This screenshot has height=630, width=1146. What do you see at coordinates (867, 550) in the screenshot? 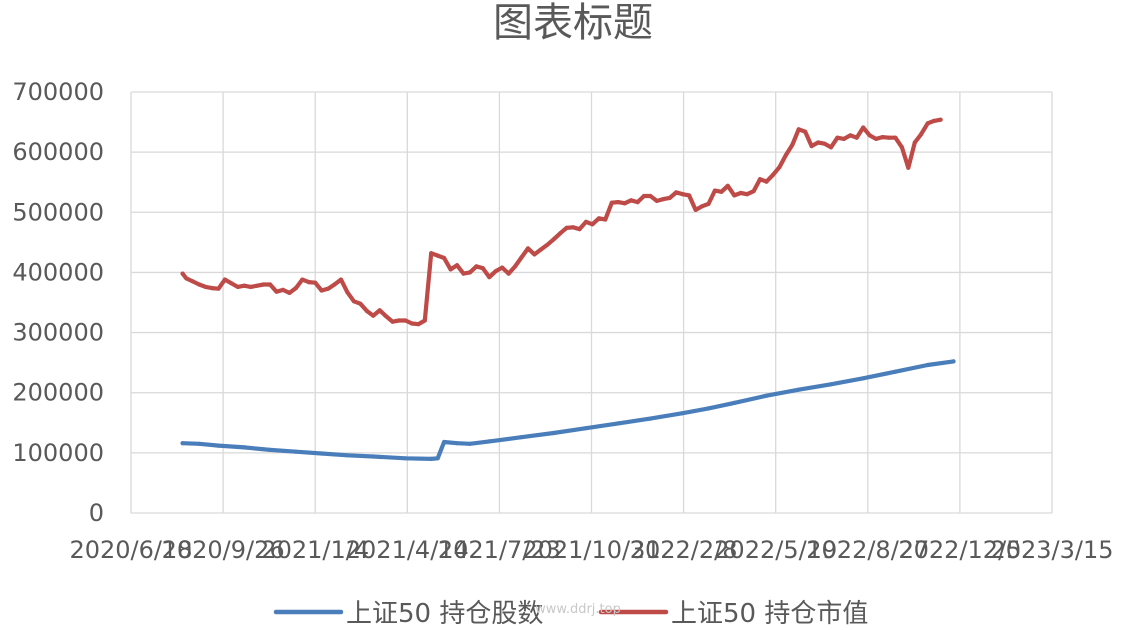
I see `x-tick-label: 2022/8/27` at bounding box center [867, 550].